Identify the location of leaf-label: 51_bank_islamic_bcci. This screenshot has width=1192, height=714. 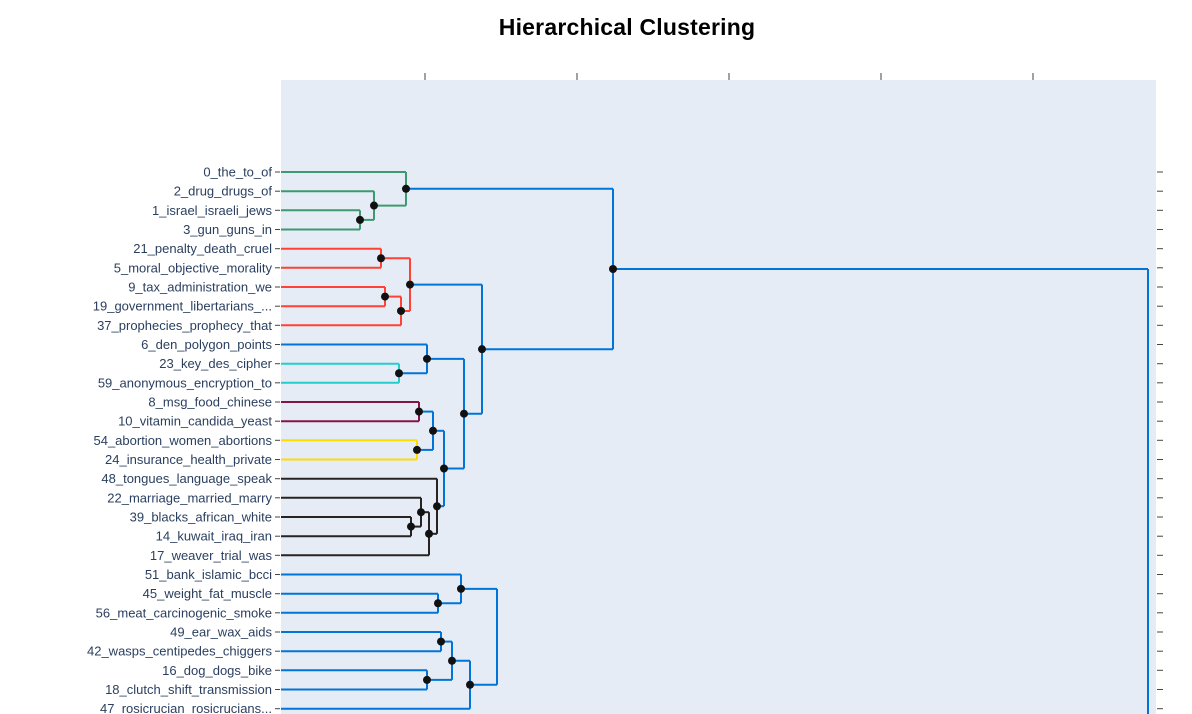
(208, 574).